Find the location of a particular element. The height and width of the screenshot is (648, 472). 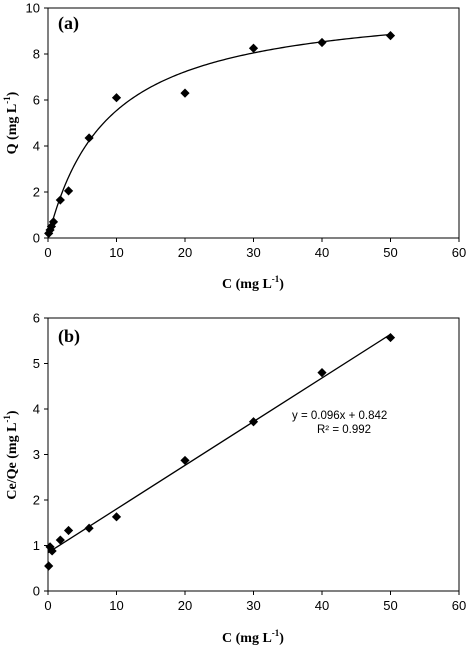

y-tick-label: 1 is located at coordinates (36, 545).